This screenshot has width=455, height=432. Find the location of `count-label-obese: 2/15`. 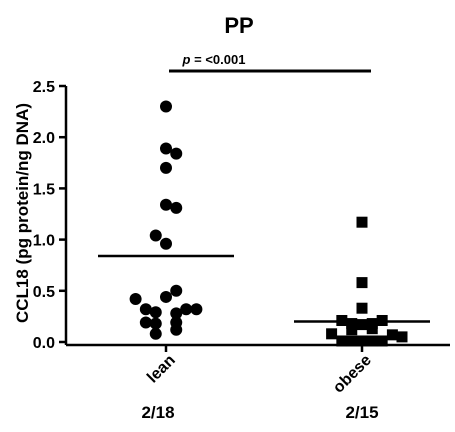

count-label-obese: 2/15 is located at coordinates (361, 412).